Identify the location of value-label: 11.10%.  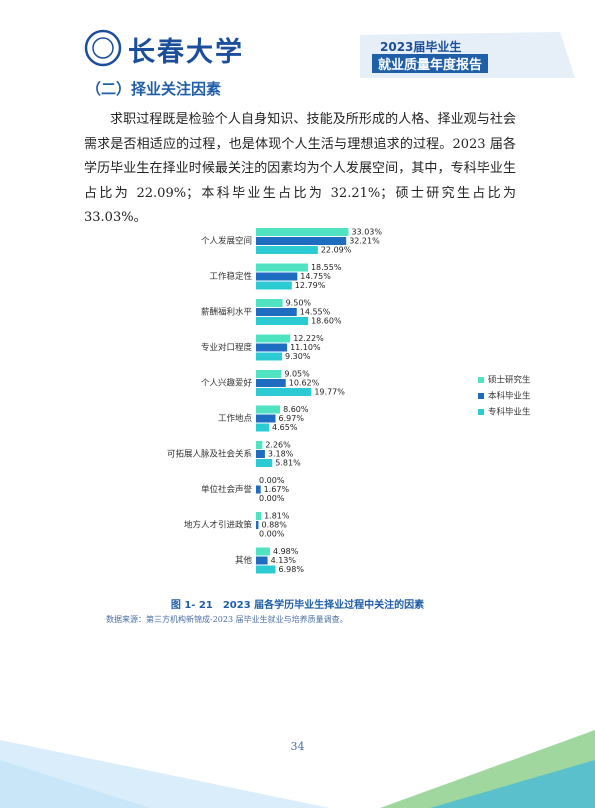
(305, 347).